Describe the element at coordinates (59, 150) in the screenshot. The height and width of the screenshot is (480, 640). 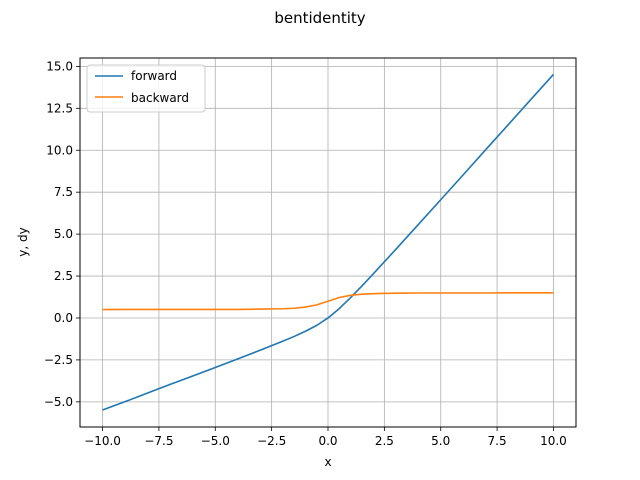
I see `y-tick-label: 10.0` at that location.